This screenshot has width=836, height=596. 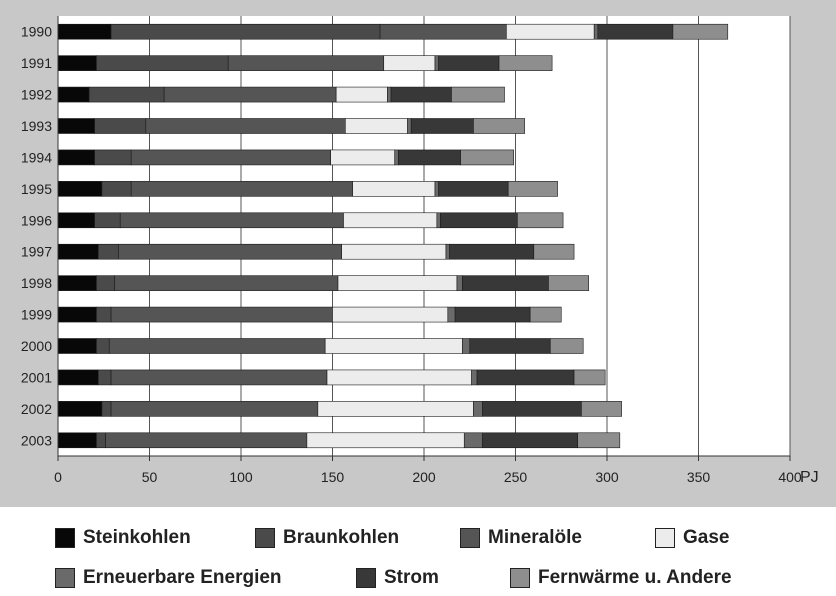 I want to click on bar-1993-braunkohlen, so click(x=120, y=126).